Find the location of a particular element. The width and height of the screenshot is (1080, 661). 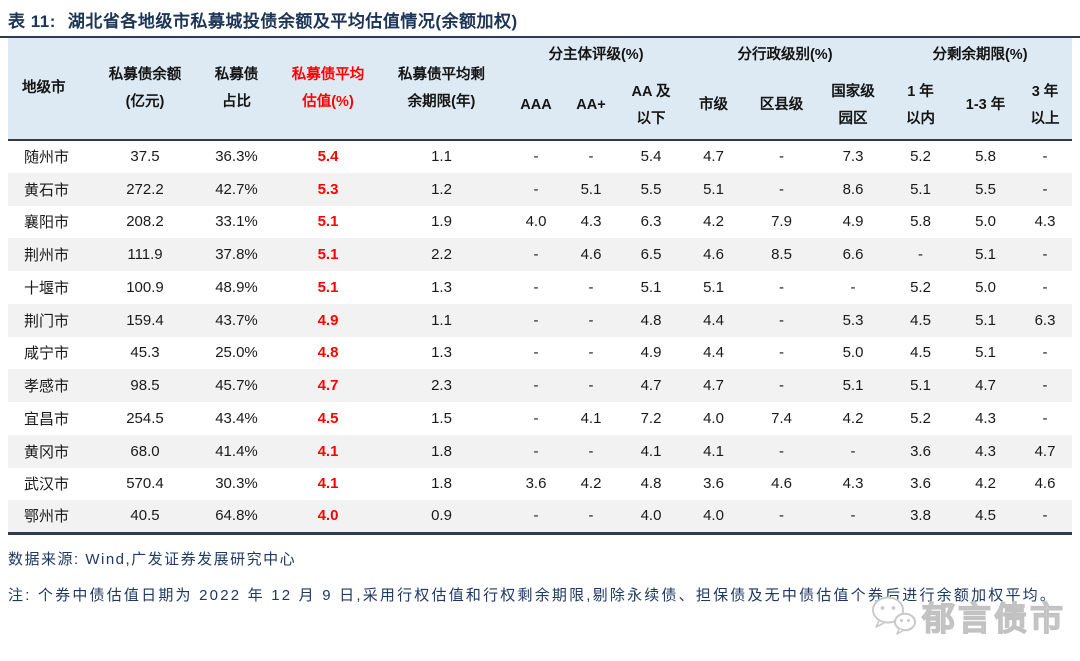

value-cell: 570.4 is located at coordinates (145, 484).